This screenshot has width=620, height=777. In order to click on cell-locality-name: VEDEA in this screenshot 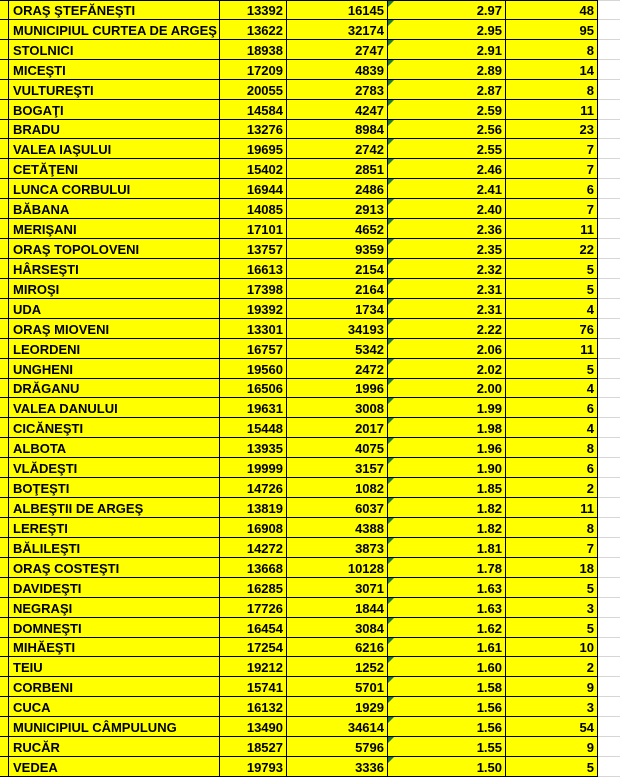, I will do `click(114, 767)`.